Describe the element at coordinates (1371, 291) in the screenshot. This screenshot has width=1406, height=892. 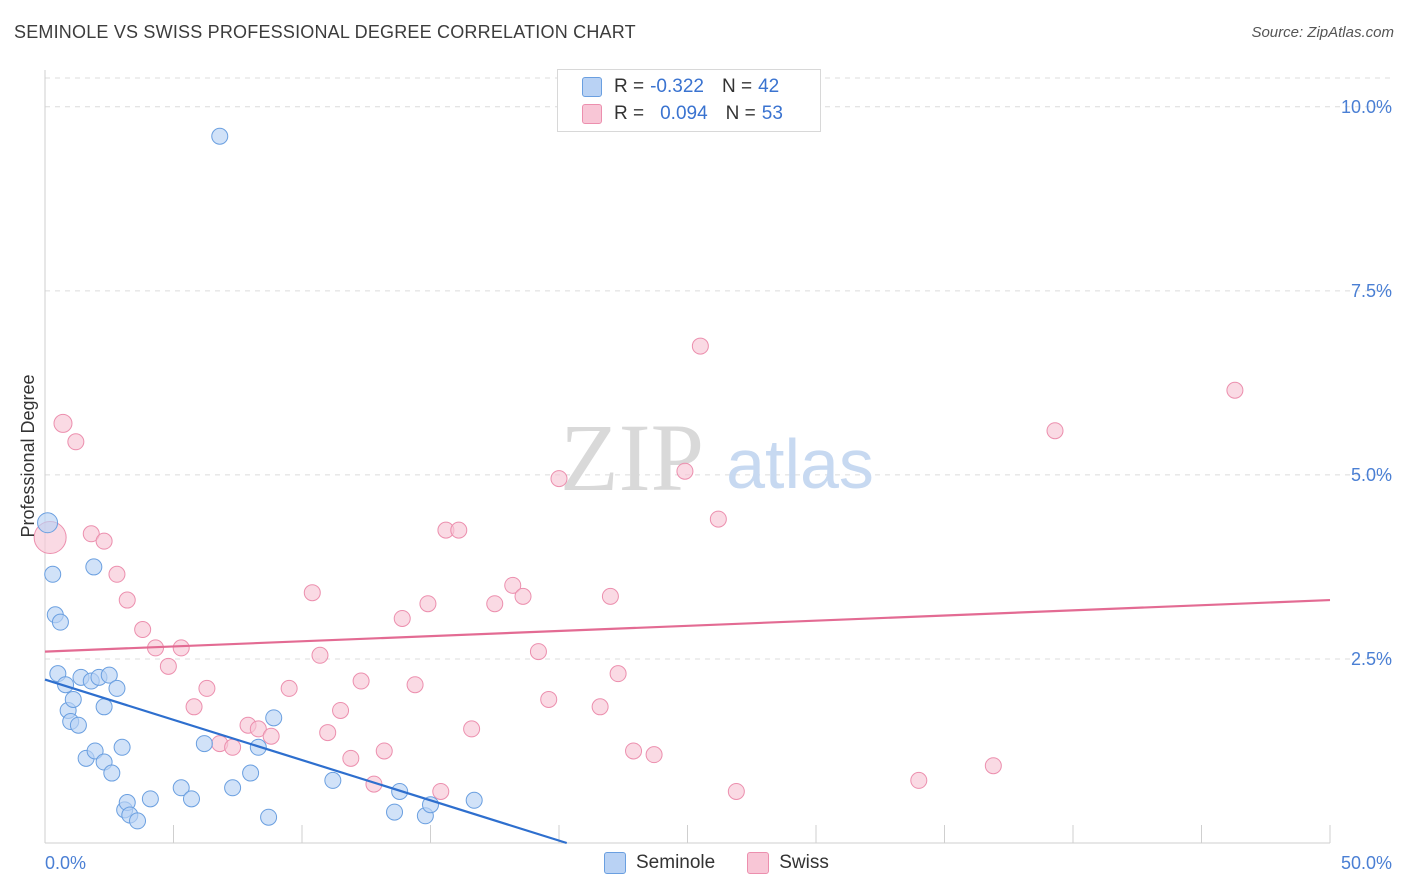
I see `y-tick-label: 7.5%` at that location.